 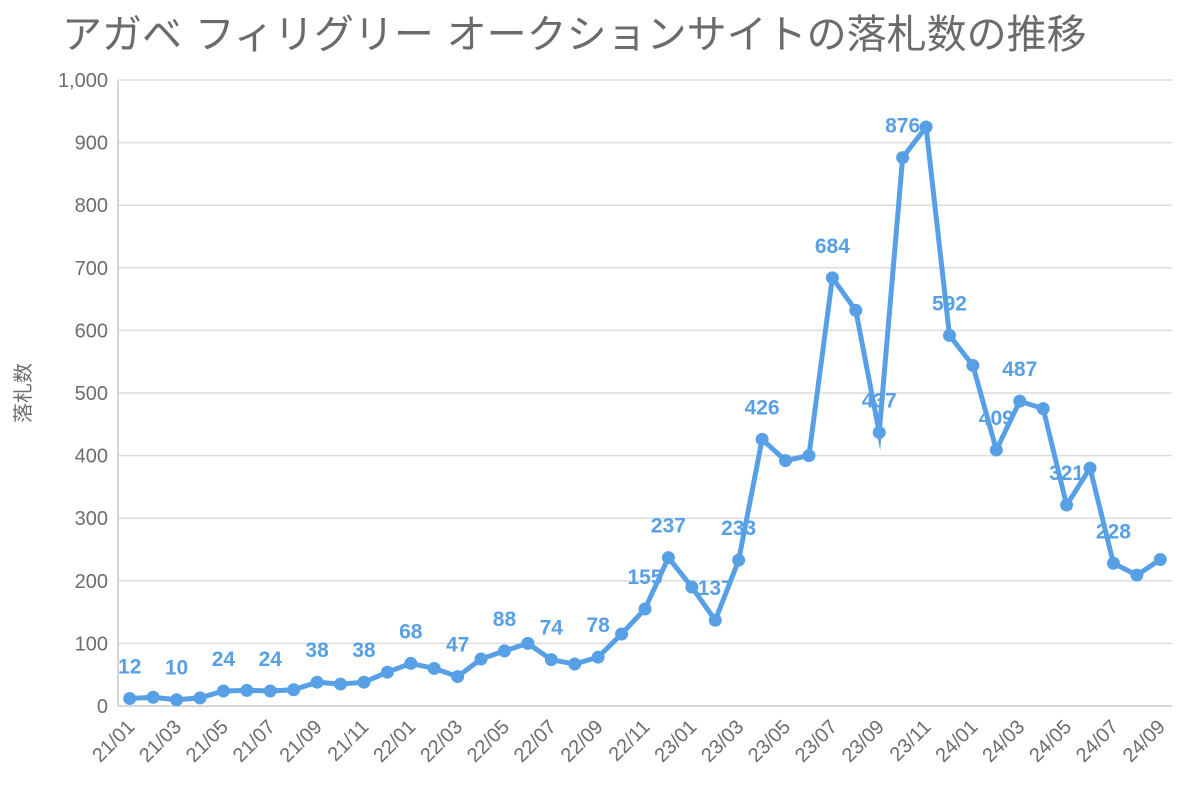 I want to click on x-tick-label: 21/11, so click(x=349, y=741).